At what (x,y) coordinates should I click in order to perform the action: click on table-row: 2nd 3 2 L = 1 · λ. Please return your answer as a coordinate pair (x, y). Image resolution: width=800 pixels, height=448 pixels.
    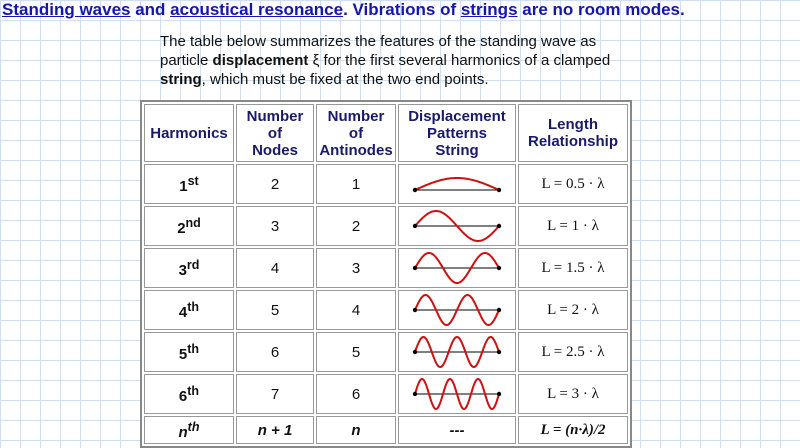
    Looking at the image, I should click on (386, 226).